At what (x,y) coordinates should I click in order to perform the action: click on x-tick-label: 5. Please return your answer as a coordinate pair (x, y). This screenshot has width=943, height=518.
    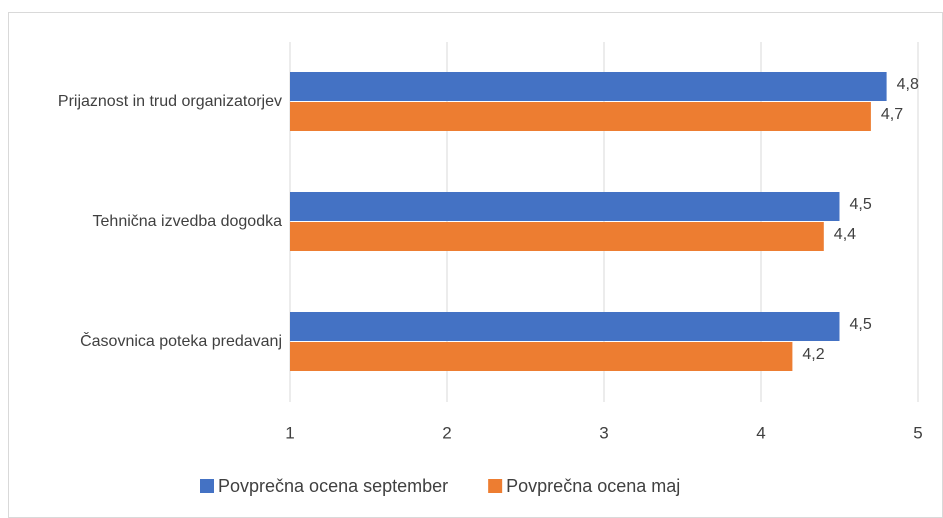
    Looking at the image, I should click on (917, 432).